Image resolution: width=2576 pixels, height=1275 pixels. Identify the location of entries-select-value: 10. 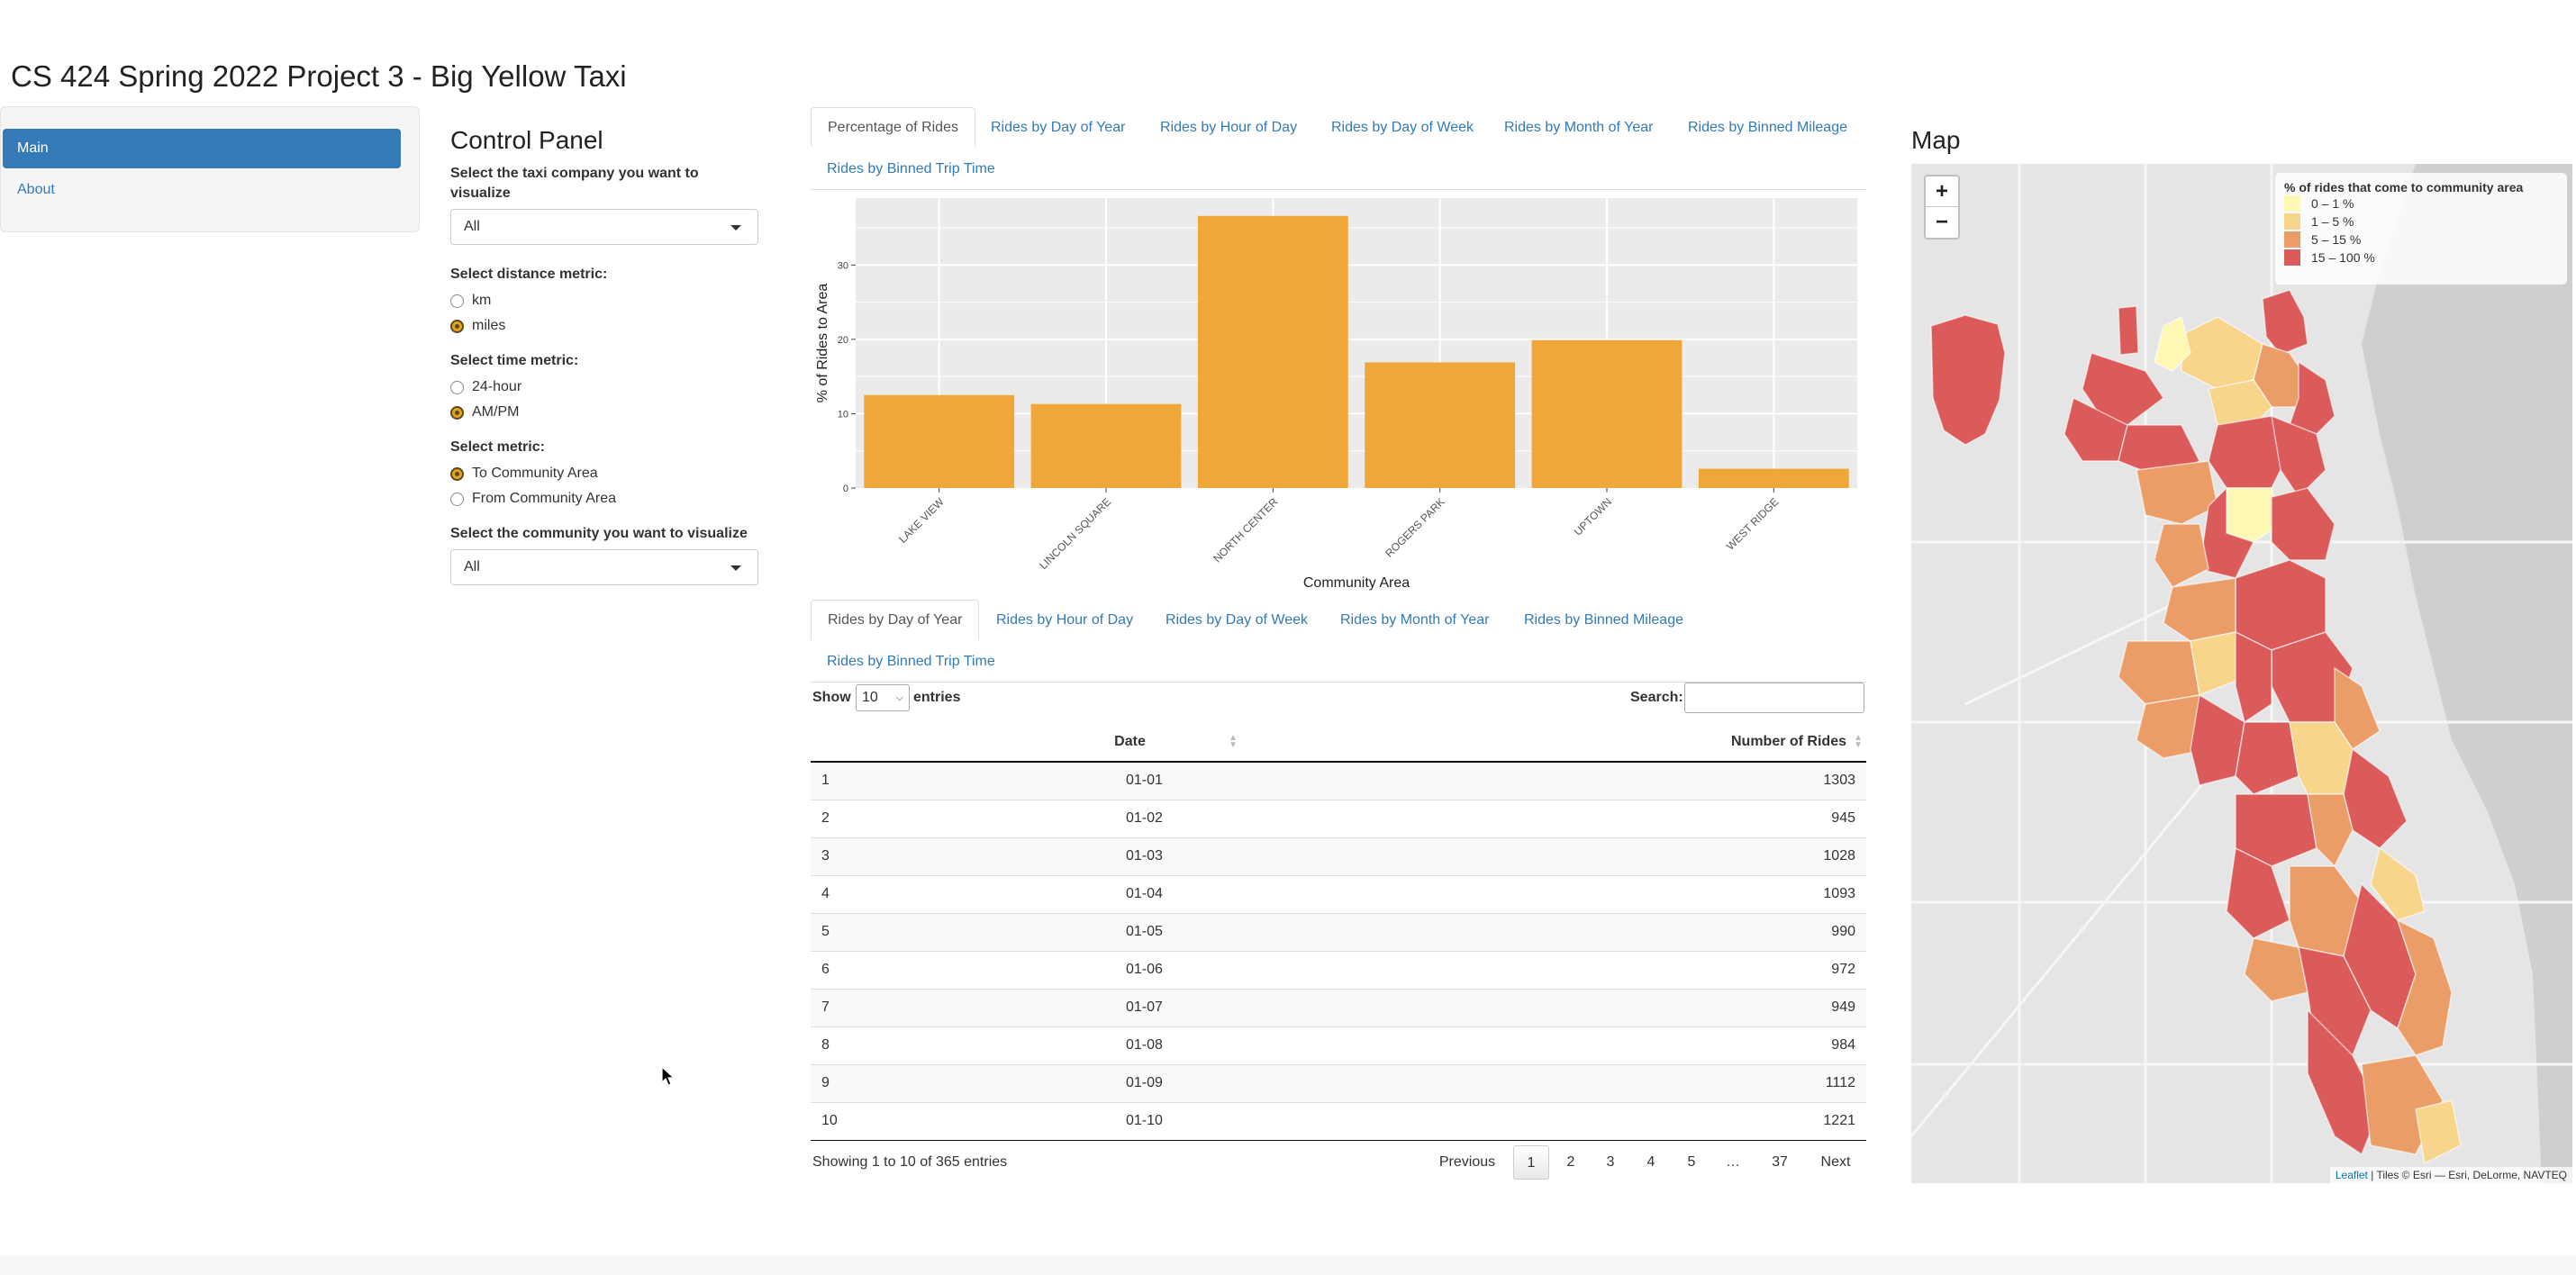
(870, 697).